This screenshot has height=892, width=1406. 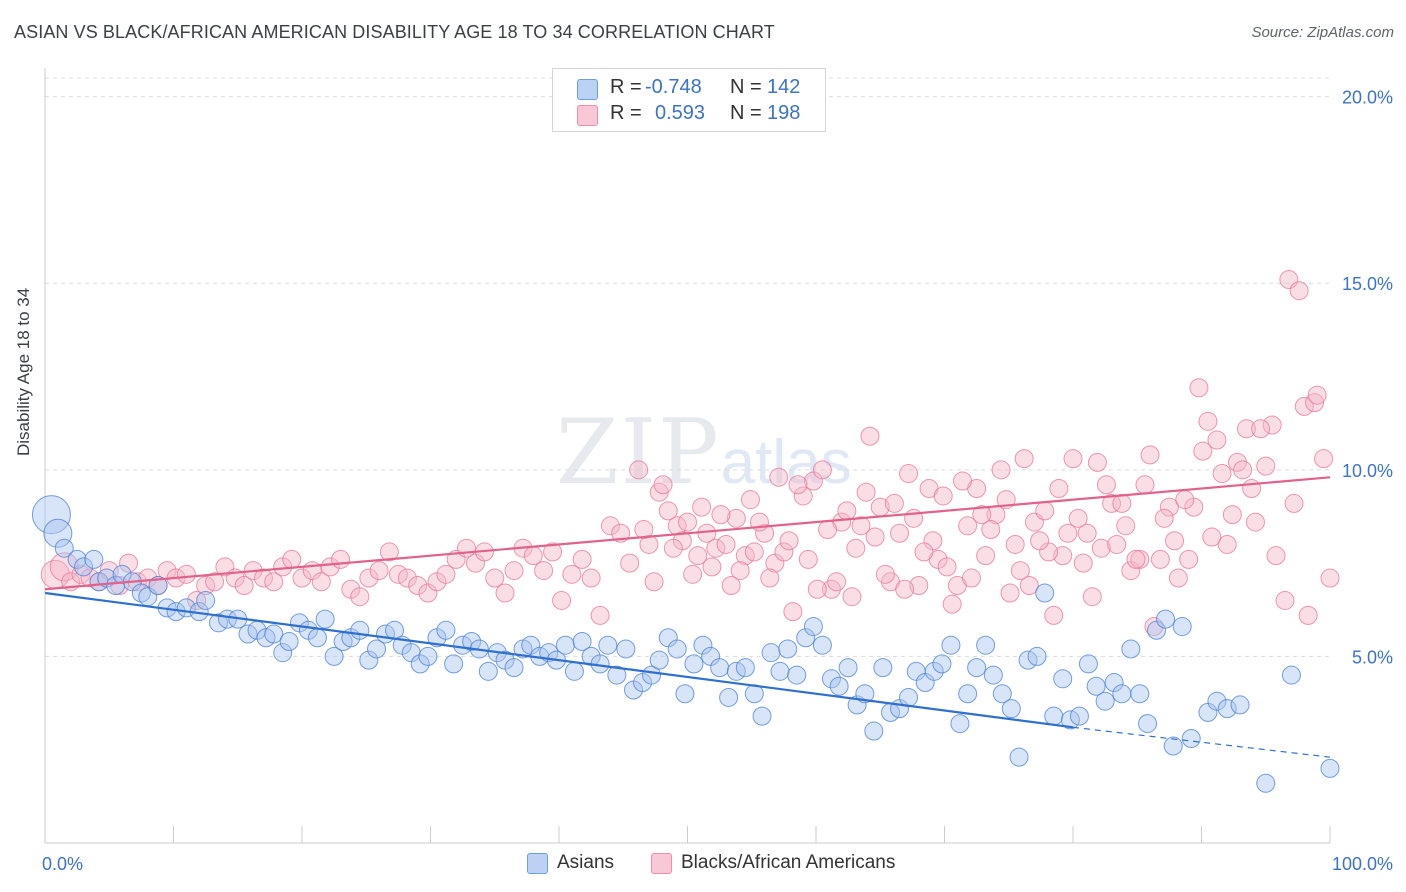 What do you see at coordinates (638, 452) in the screenshot?
I see `watermark-zip: ZIP` at bounding box center [638, 452].